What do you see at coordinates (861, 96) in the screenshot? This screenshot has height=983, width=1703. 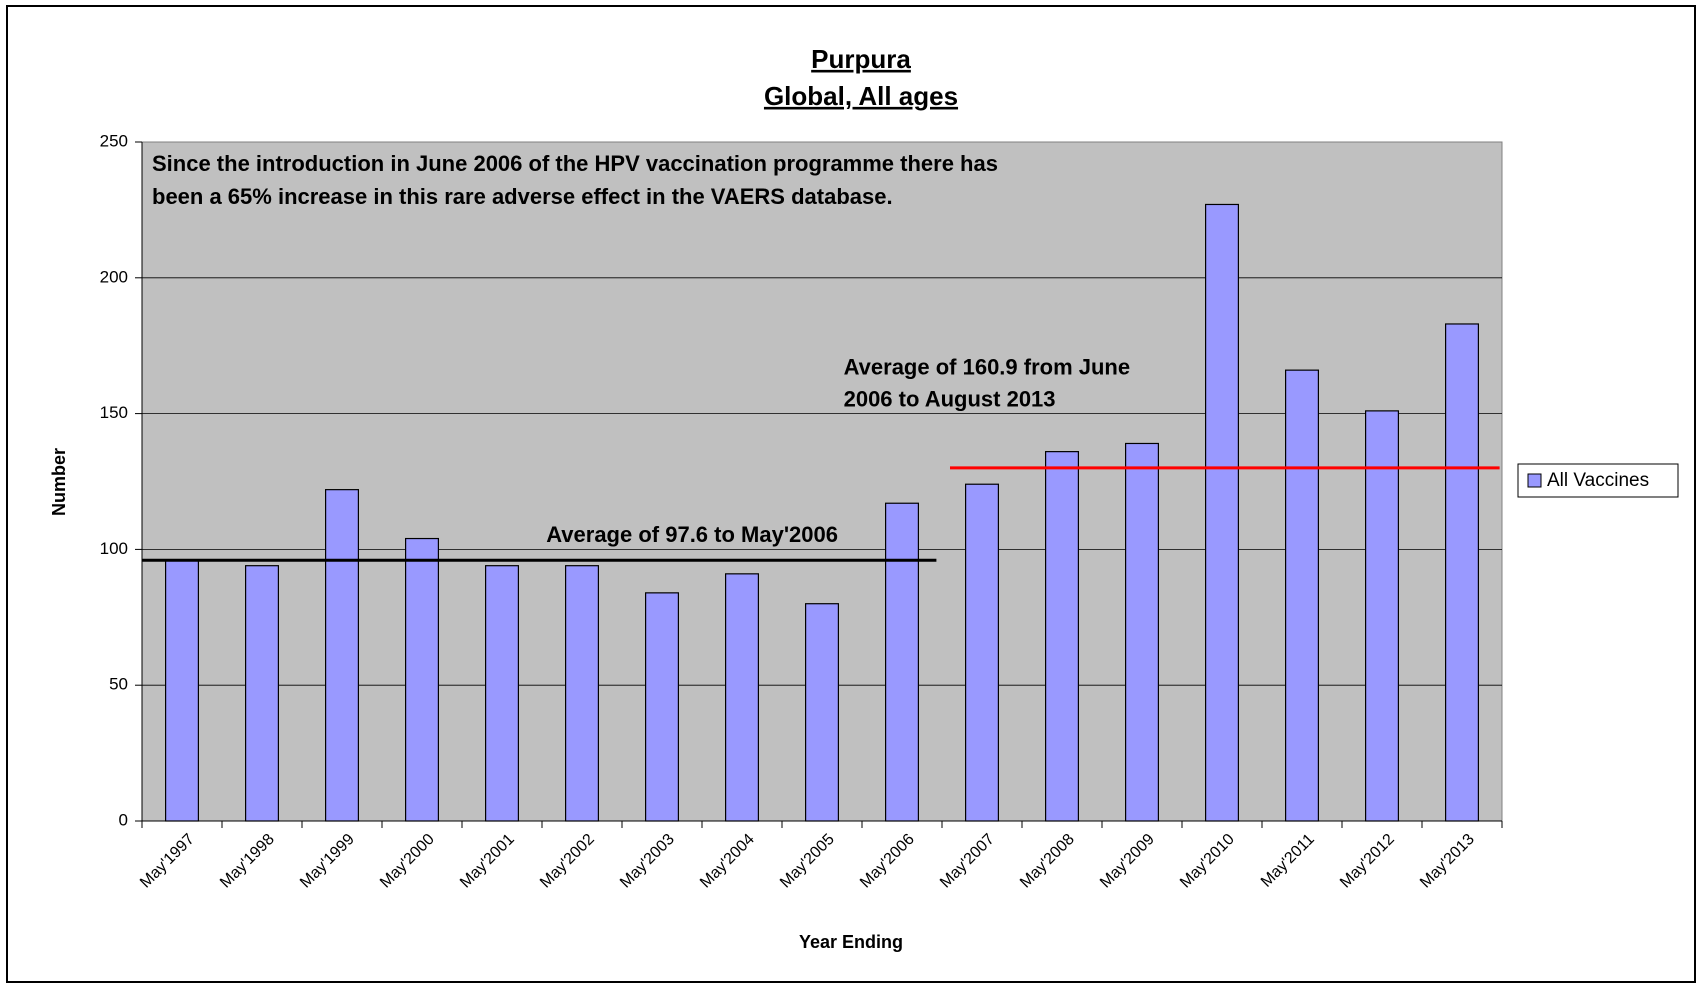 I see `chart-subtitle: Global, All ages` at bounding box center [861, 96].